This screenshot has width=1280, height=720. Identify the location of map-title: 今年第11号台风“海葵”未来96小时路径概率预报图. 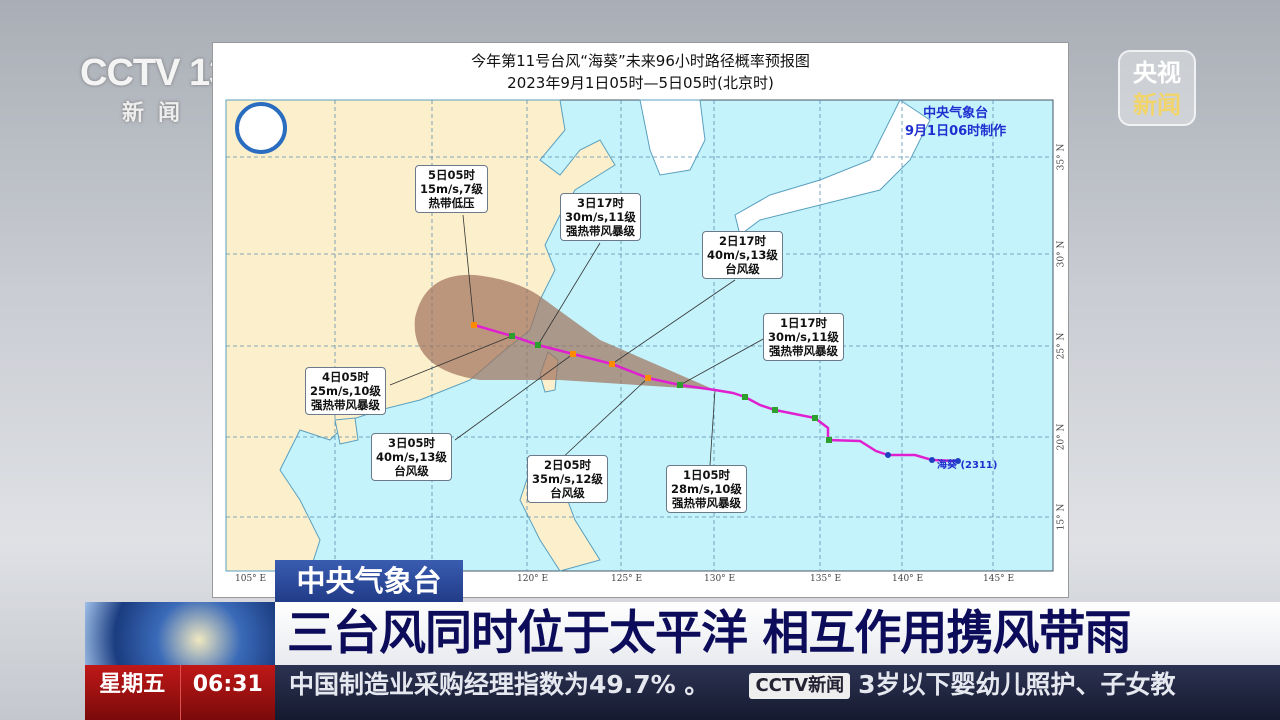
(640, 61).